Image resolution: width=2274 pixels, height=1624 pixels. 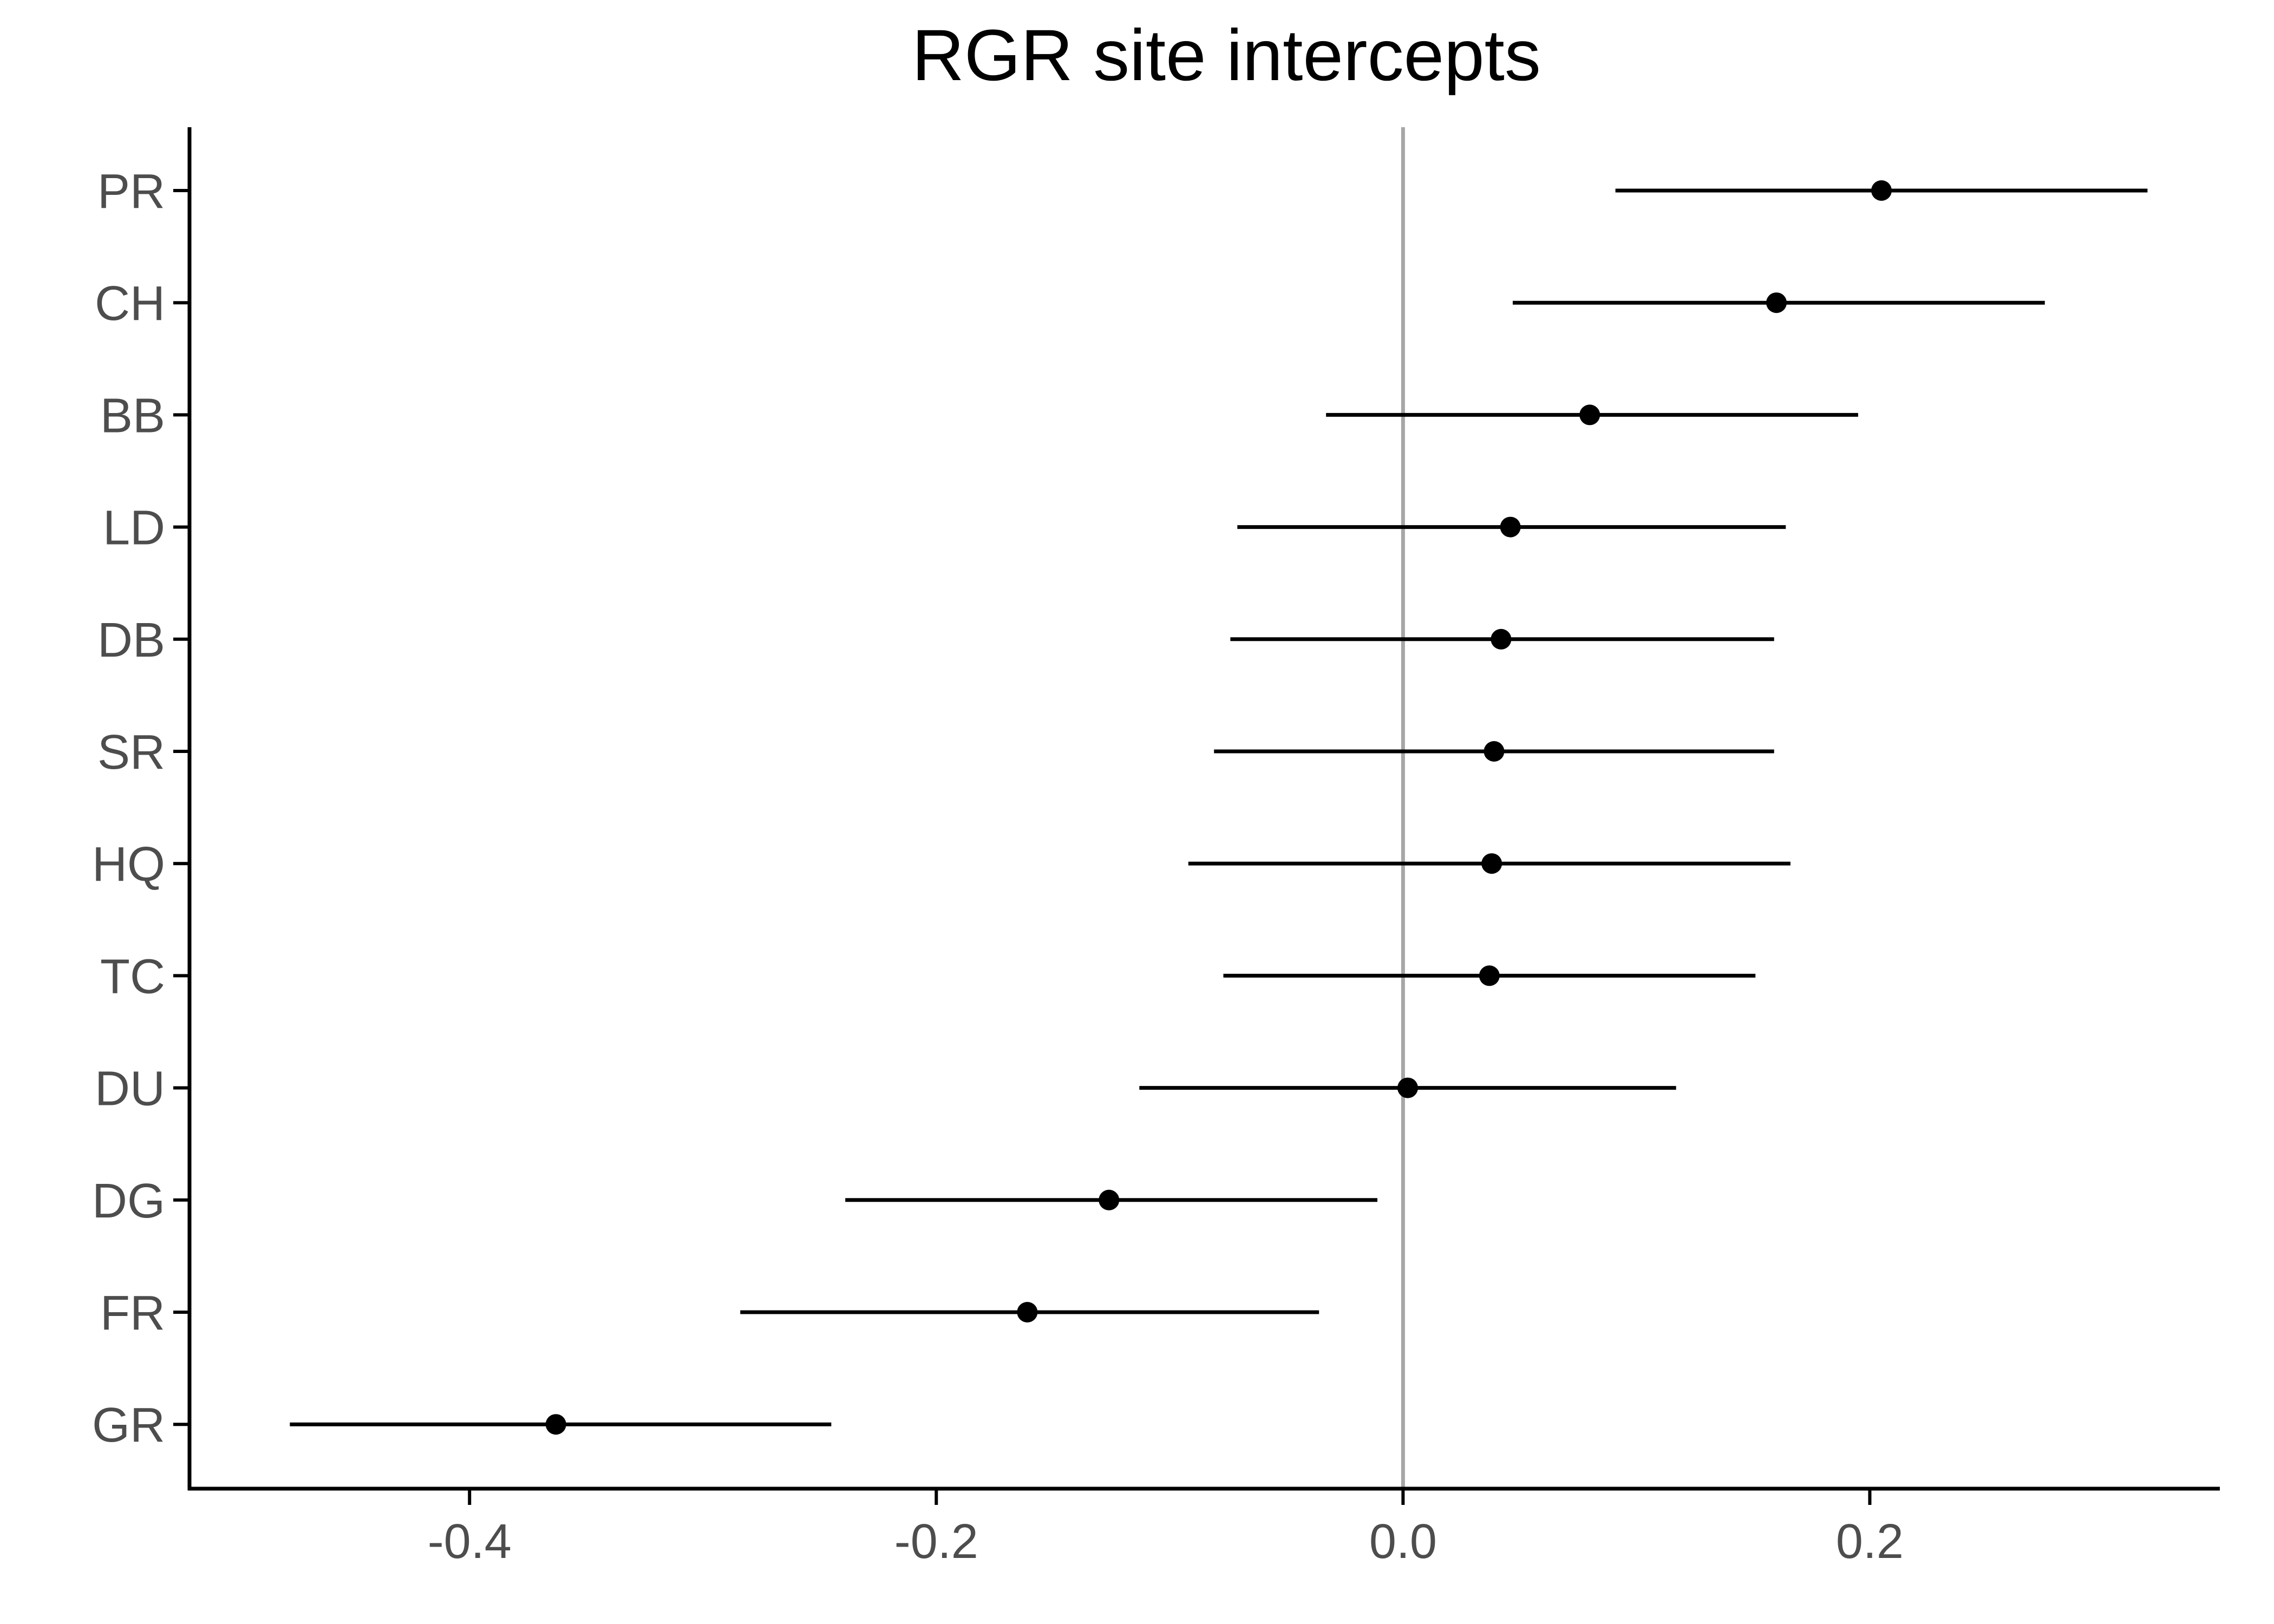 I want to click on y-tick-label: FR, so click(x=132, y=1313).